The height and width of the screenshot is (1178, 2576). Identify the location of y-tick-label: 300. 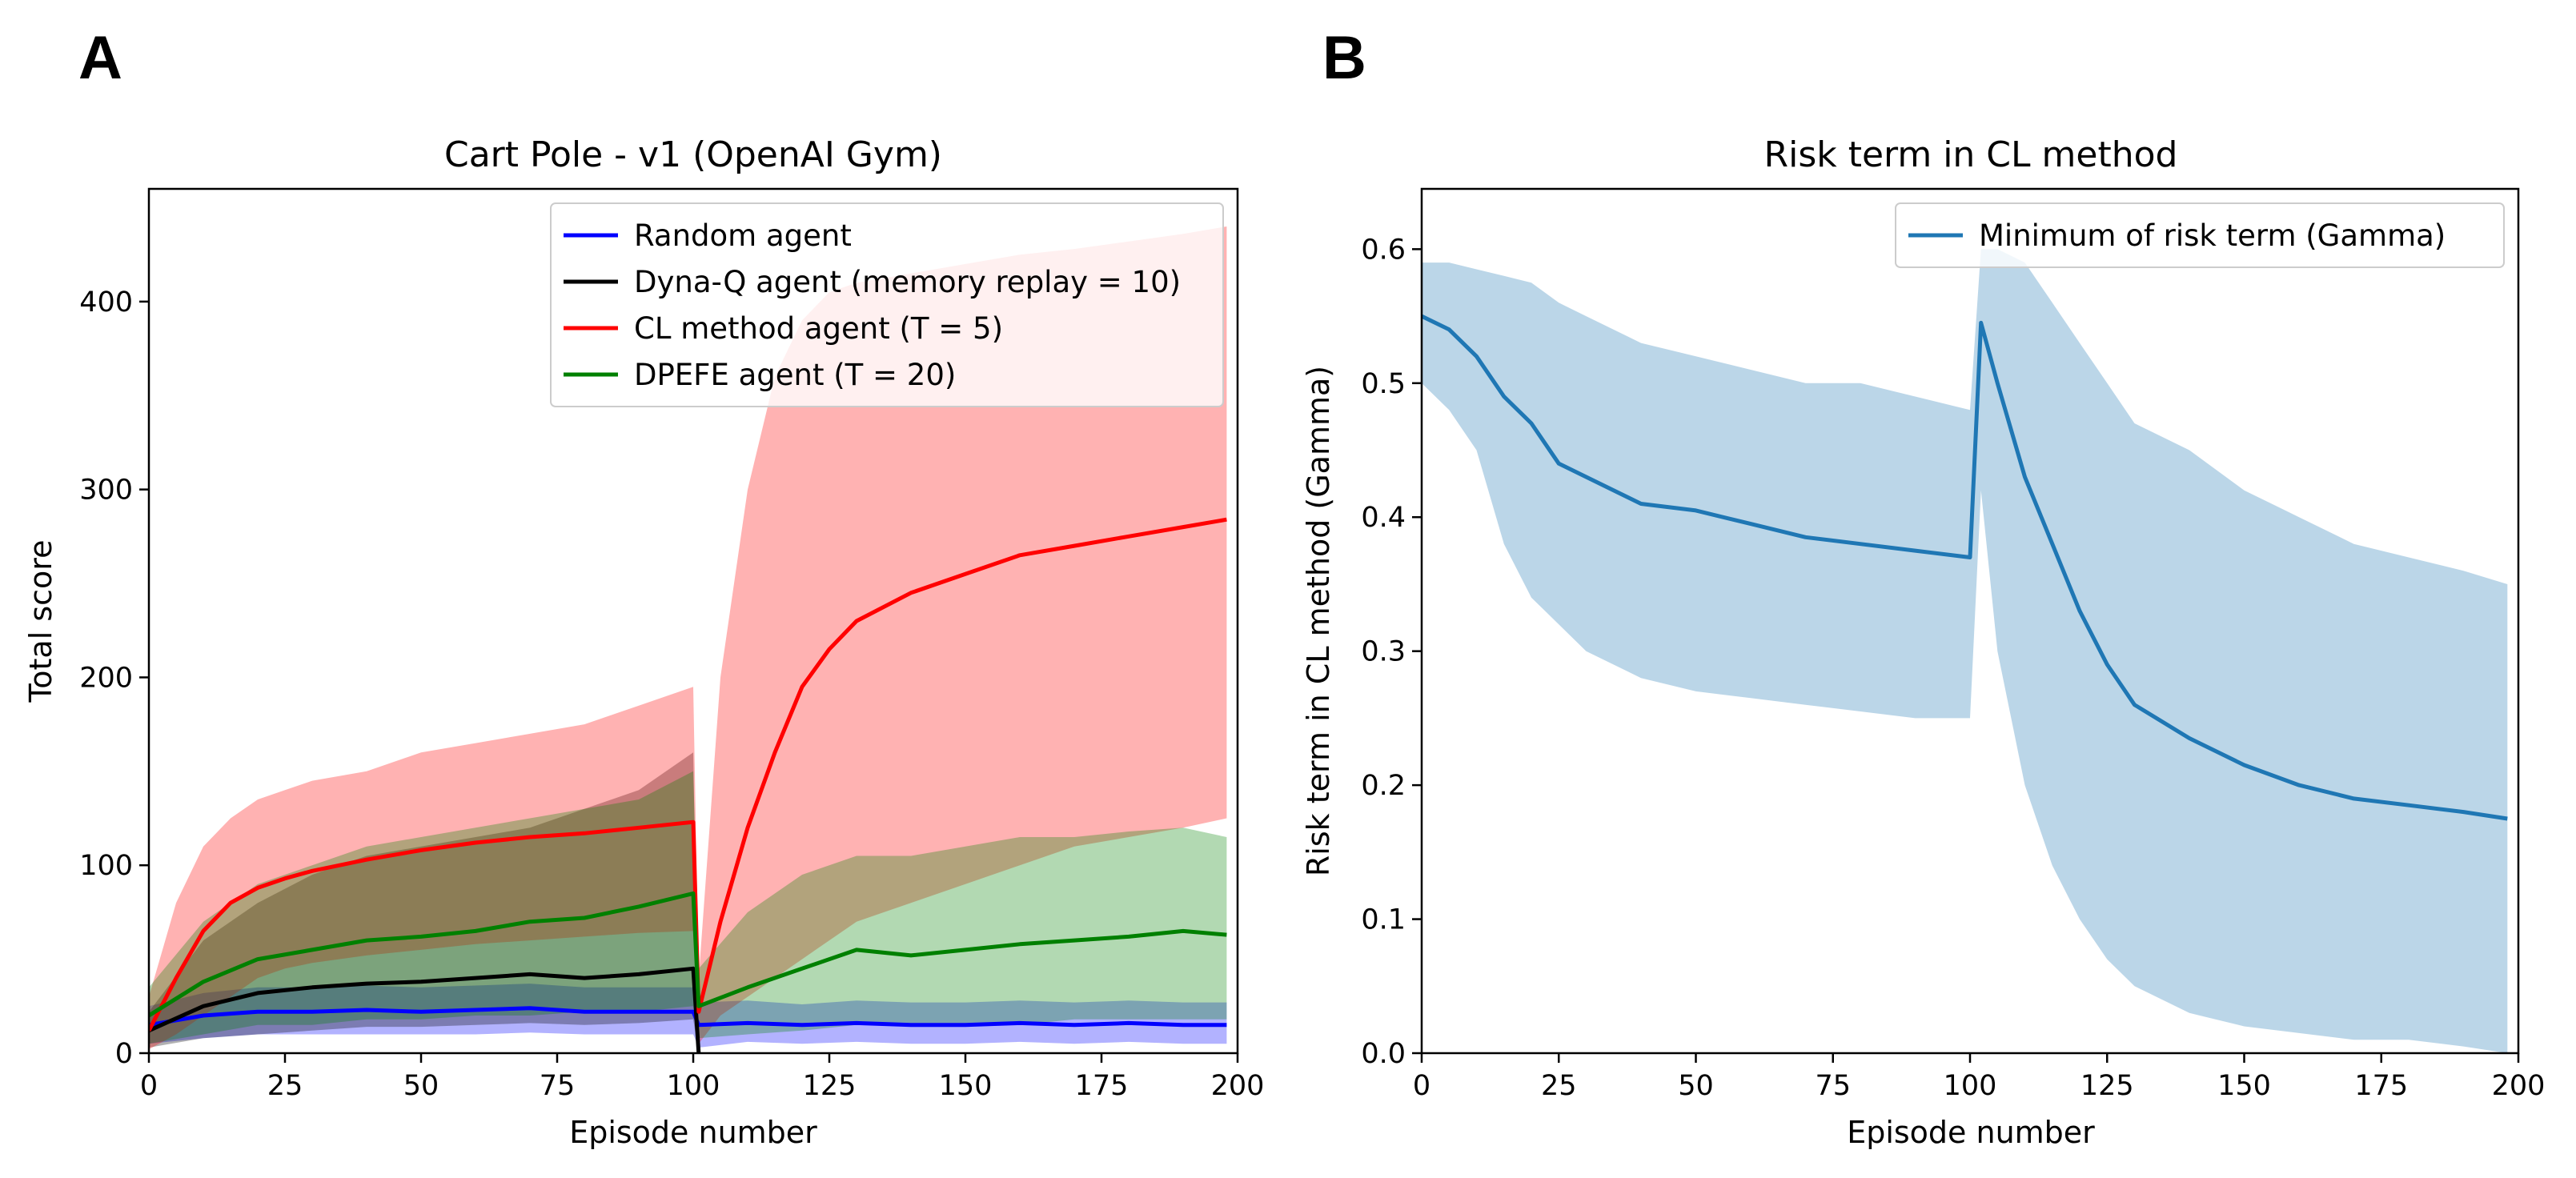
(106, 491).